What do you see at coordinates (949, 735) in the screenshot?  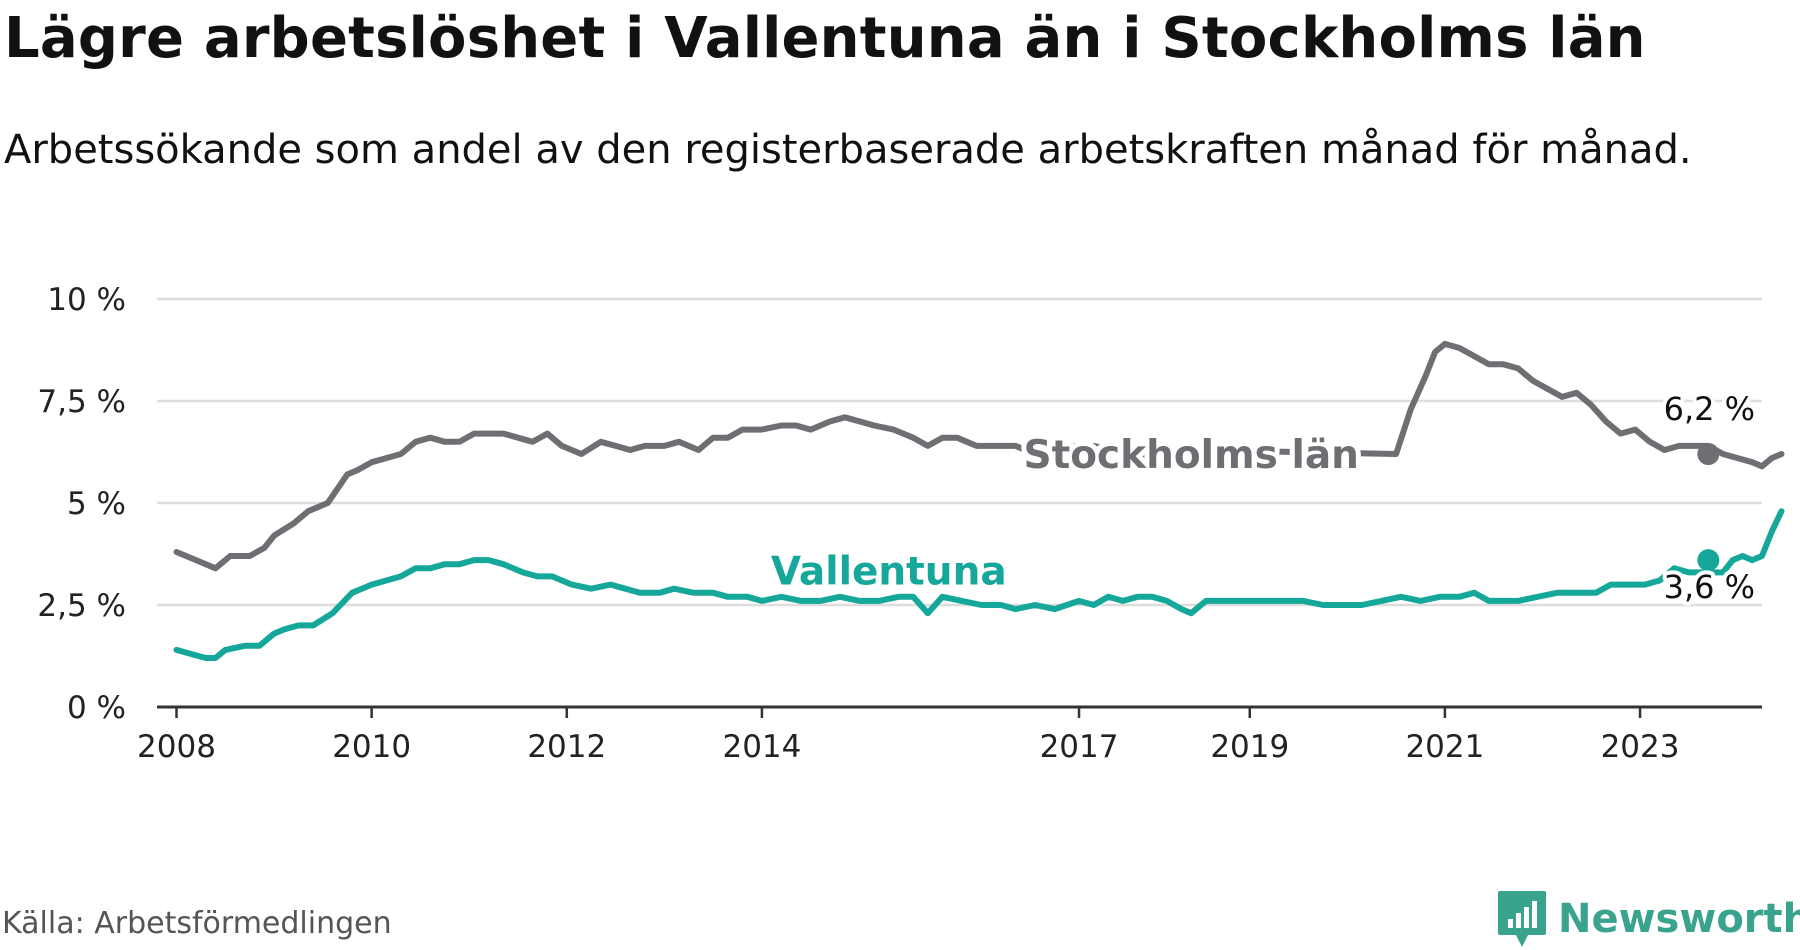 I see `x-axis: 2008 2010 2012 2014 2017 2019 2021 2023` at bounding box center [949, 735].